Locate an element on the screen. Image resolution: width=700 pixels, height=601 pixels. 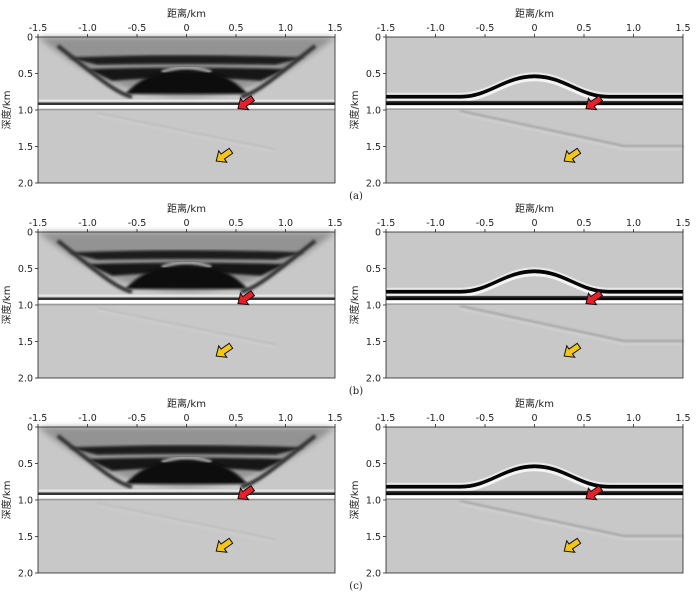
row-caption: (c) is located at coordinates (356, 586).